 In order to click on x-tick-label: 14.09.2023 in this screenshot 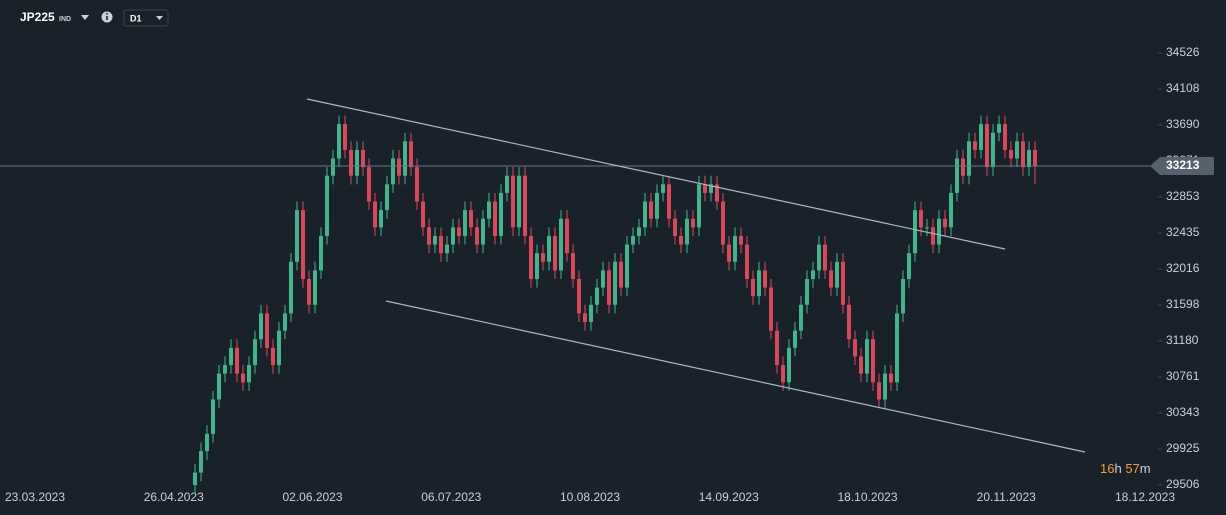, I will do `click(729, 497)`.